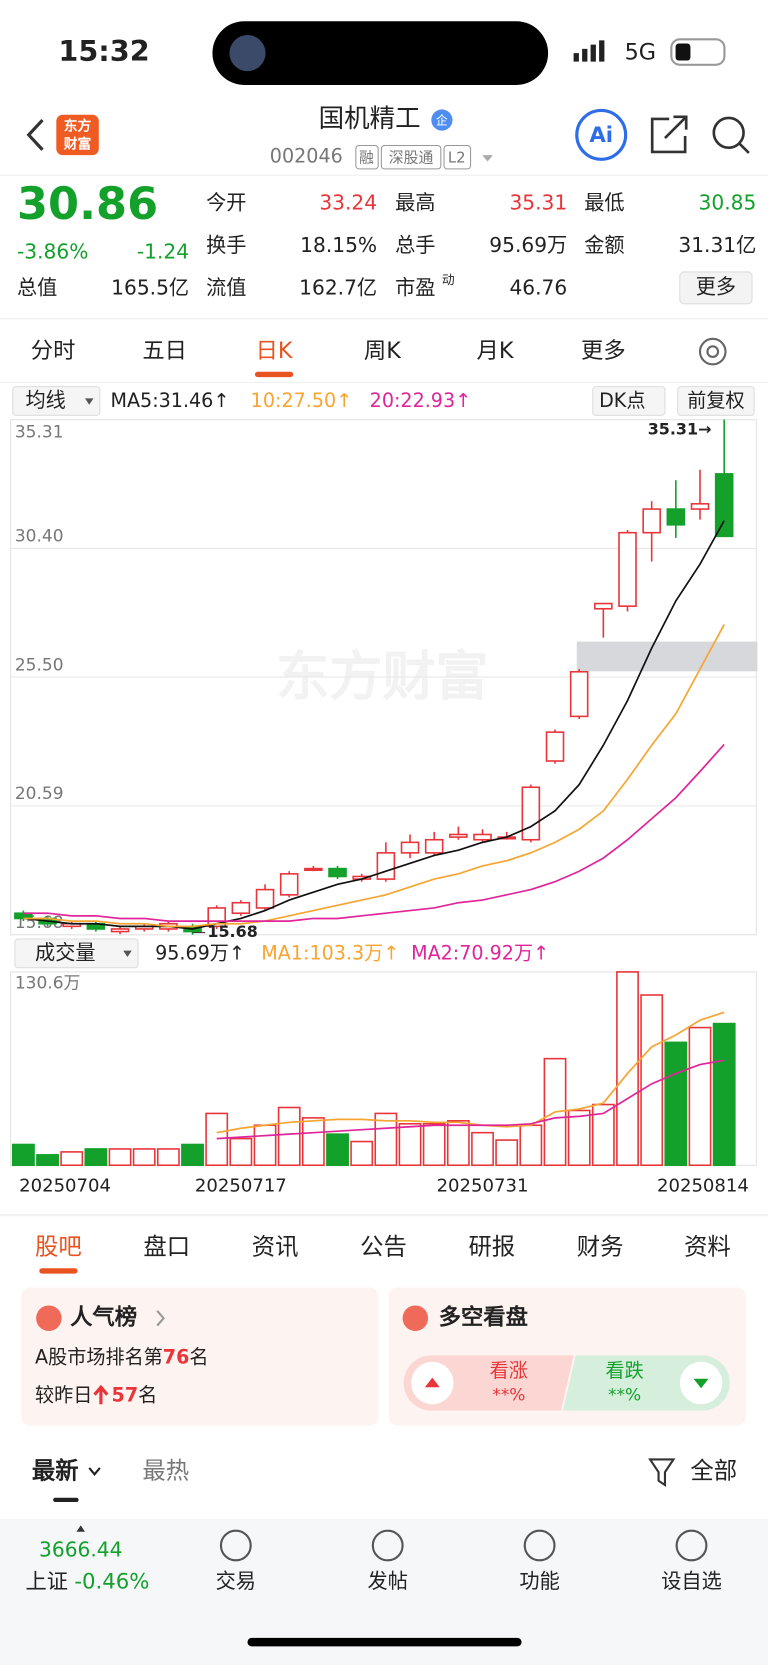  Describe the element at coordinates (622, 400) in the screenshot. I see `dk-text: DK点` at that location.